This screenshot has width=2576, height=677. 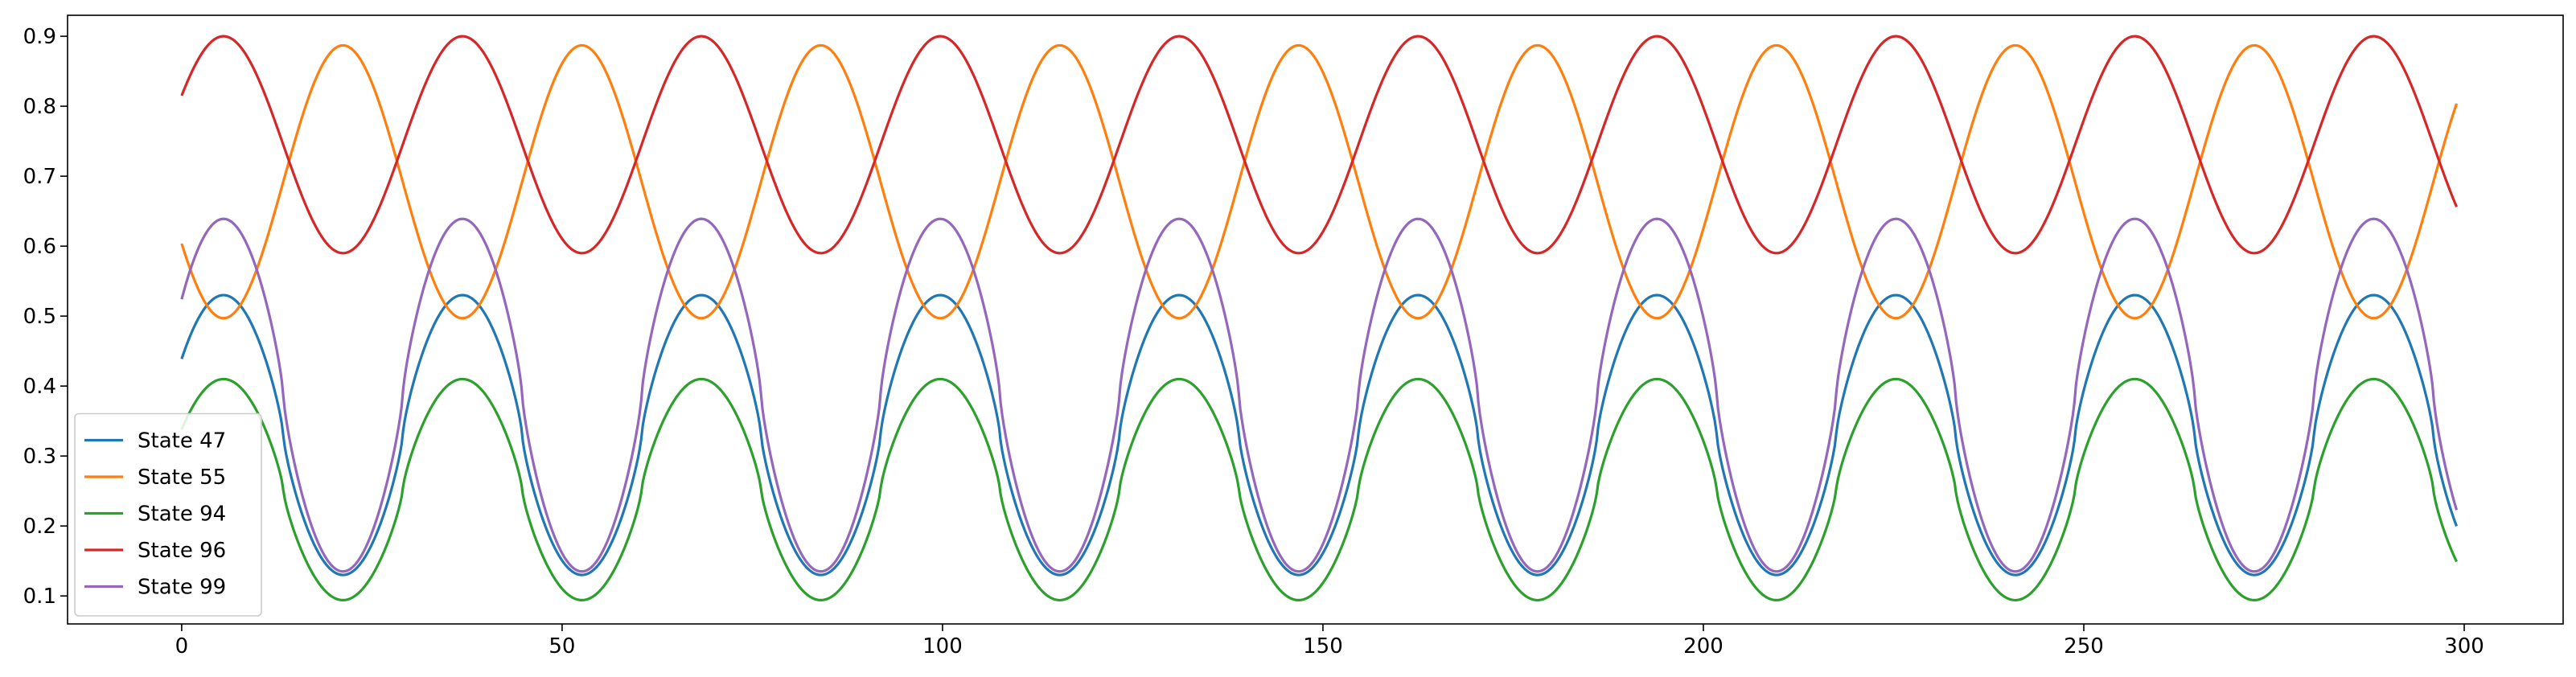 I want to click on y-tick-label: 0.7, so click(x=39, y=177).